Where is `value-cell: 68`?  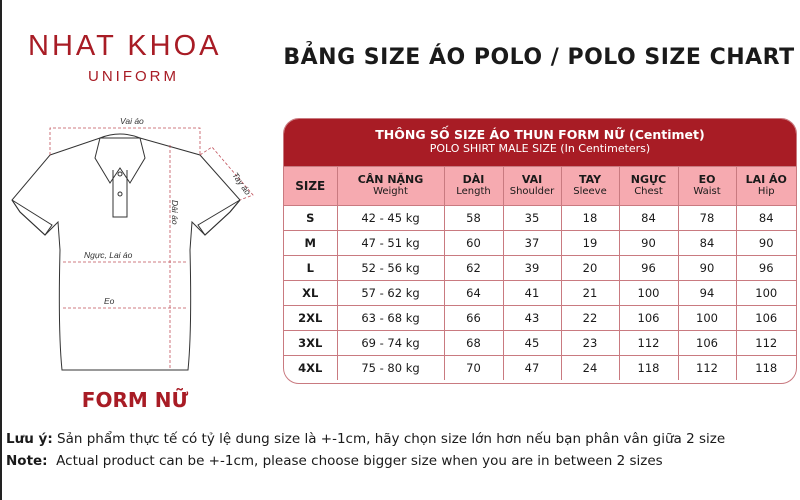 value-cell: 68 is located at coordinates (473, 343).